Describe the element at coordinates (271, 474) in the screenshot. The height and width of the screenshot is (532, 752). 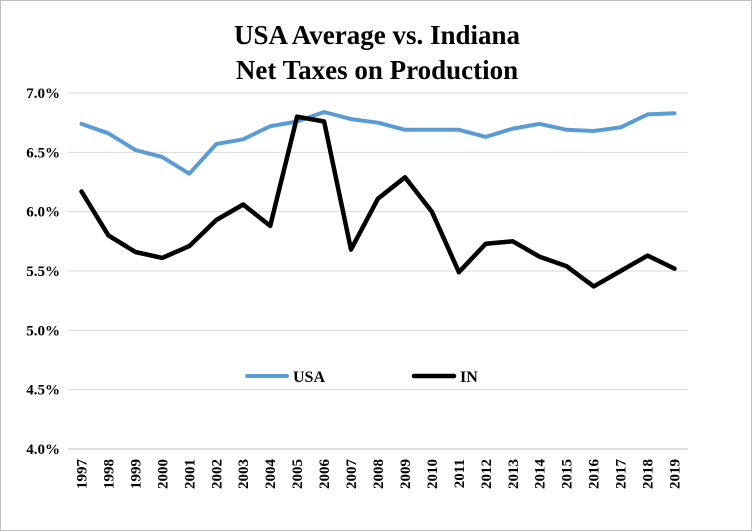
I see `x-tick-label: 2004` at that location.